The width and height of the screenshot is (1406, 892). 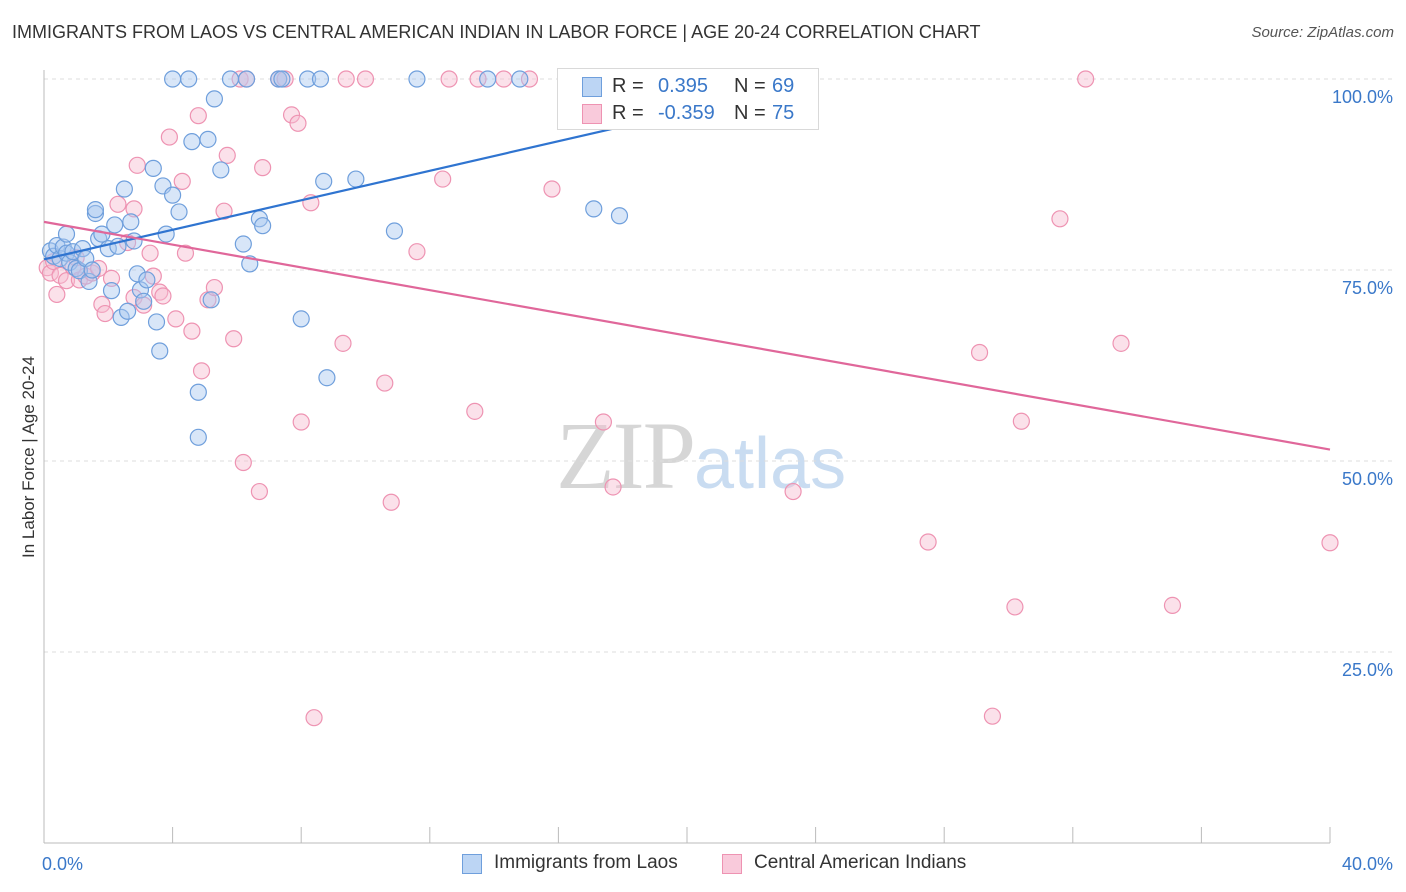 What do you see at coordinates (28, 457) in the screenshot?
I see `y-axis-title: In Labor Force | Age 20-24` at bounding box center [28, 457].